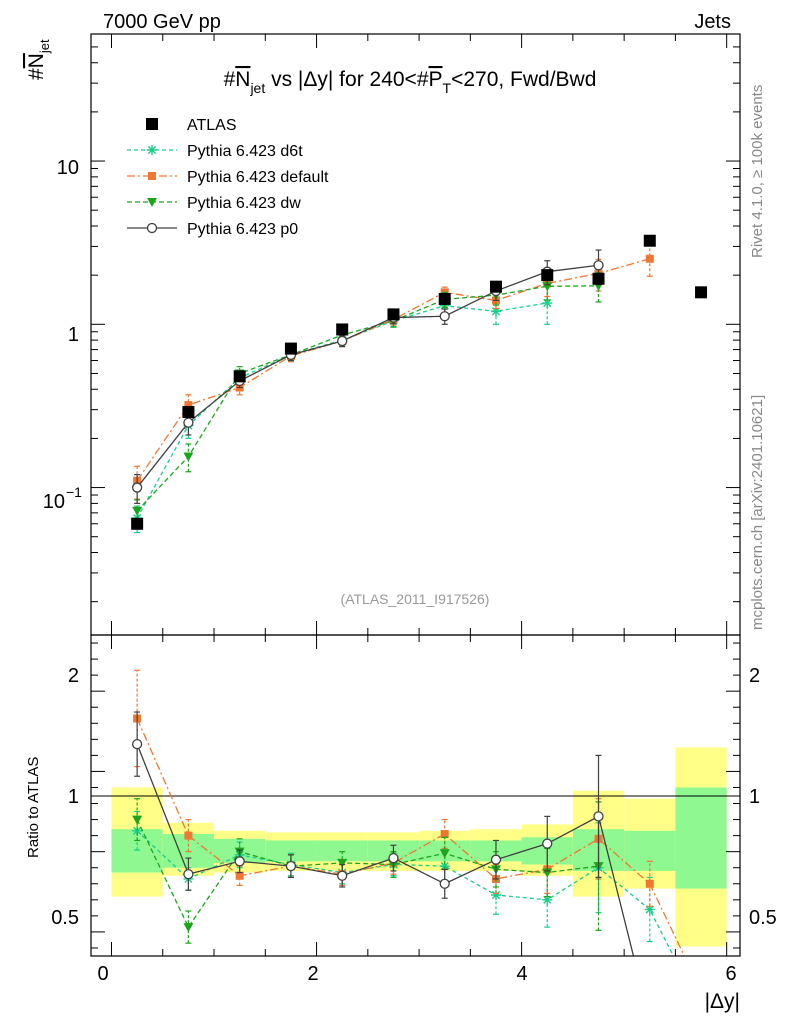 Image resolution: width=786 pixels, height=1024 pixels. What do you see at coordinates (415, 599) in the screenshot?
I see `analysis-watermark: (ATLAS_2011_I917526)` at bounding box center [415, 599].